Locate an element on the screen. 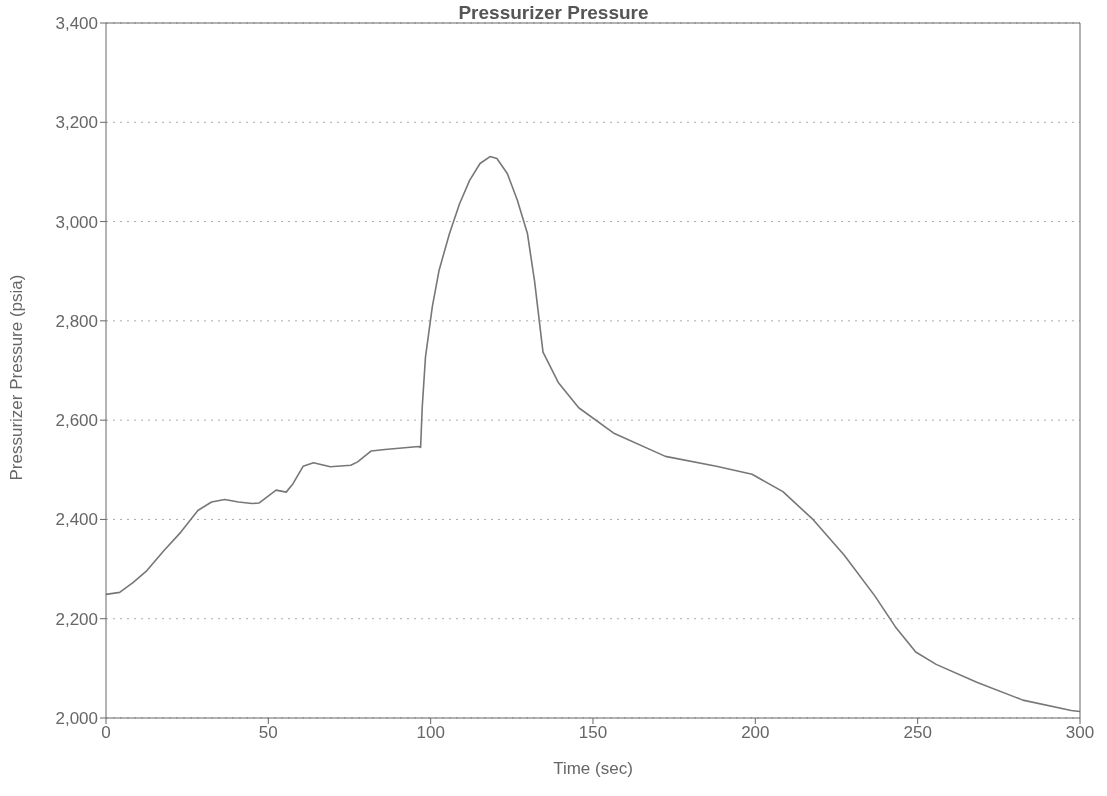 The width and height of the screenshot is (1107, 796). x-tick-label: 50 is located at coordinates (268, 733).